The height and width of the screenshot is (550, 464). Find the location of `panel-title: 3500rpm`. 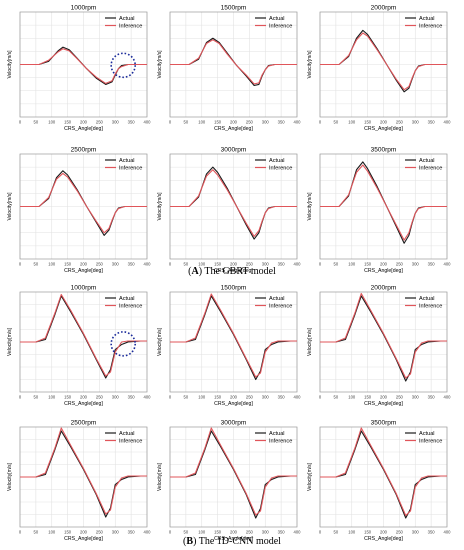

panel-title: 3500rpm is located at coordinates (384, 150).